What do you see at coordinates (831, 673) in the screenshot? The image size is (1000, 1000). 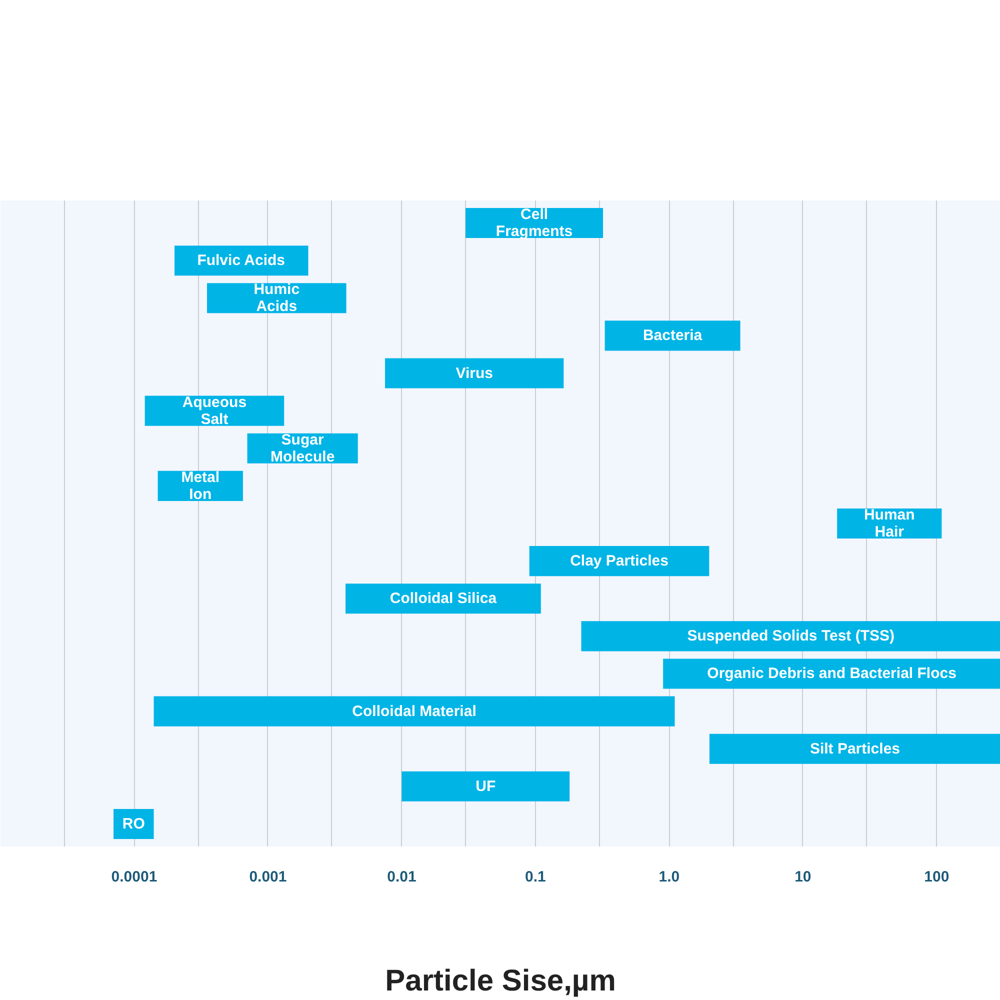 I see `y-tick-label: Organic Debris and Bacterial Flocs` at bounding box center [831, 673].